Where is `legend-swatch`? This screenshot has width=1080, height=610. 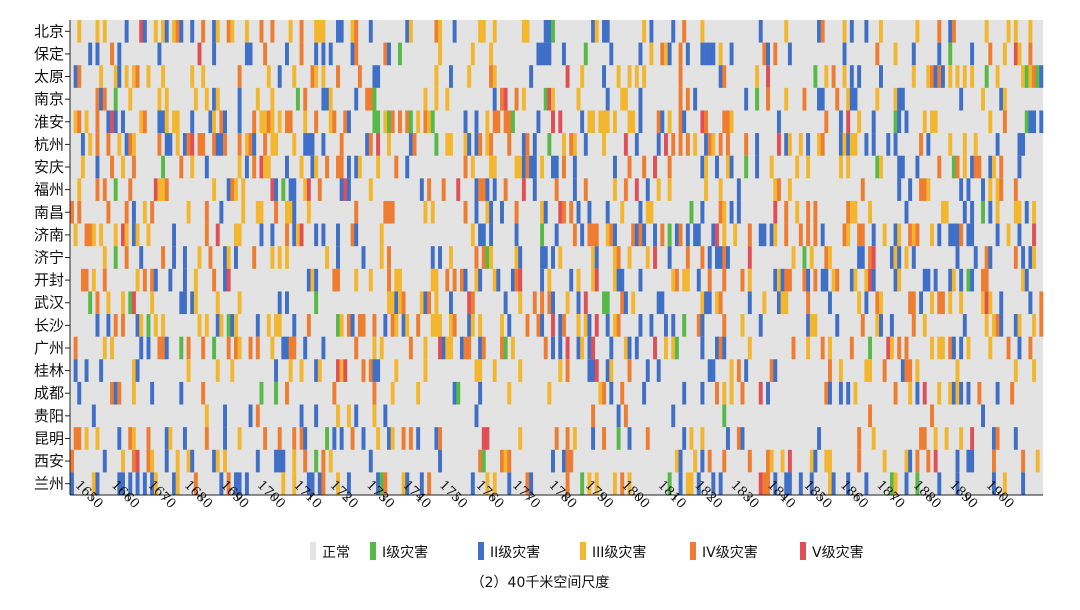
legend-swatch is located at coordinates (313, 551).